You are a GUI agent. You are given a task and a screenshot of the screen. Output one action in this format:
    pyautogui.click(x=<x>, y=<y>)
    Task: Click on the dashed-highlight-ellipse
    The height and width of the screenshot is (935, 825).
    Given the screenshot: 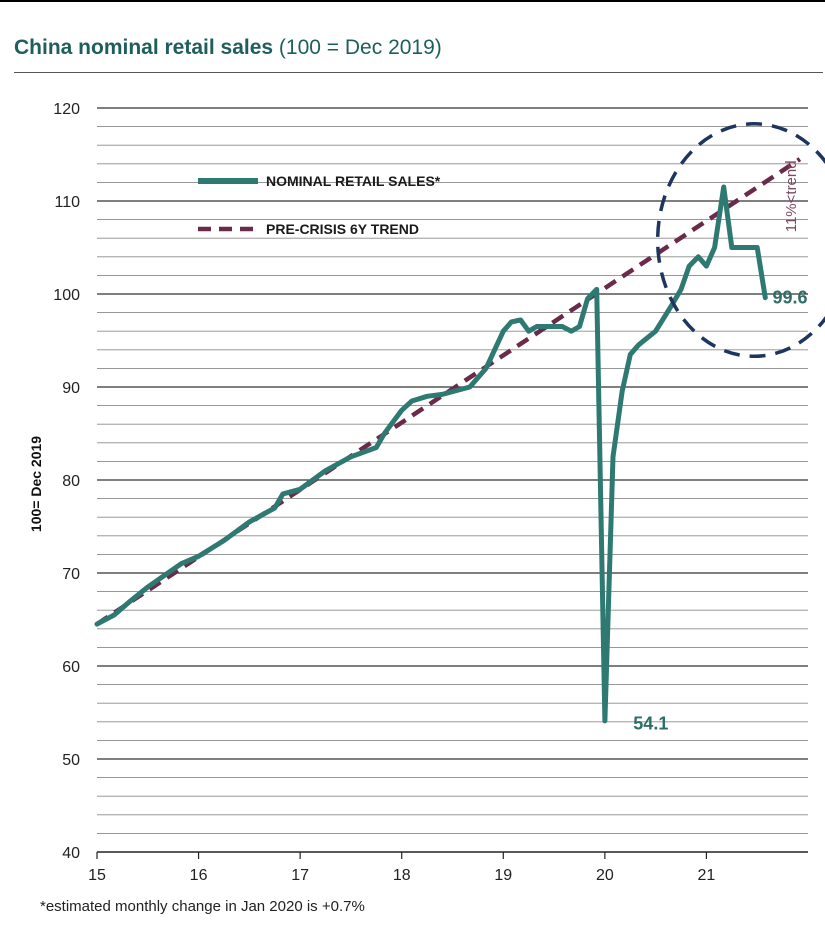 What is the action you would take?
    pyautogui.click(x=740, y=240)
    